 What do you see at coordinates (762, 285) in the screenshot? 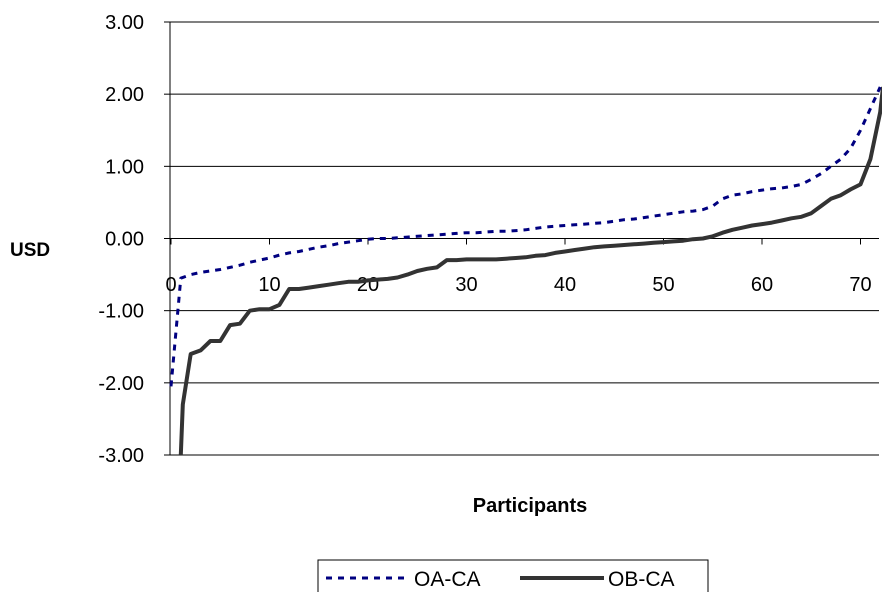
I see `x-tick-label: 60` at bounding box center [762, 285].